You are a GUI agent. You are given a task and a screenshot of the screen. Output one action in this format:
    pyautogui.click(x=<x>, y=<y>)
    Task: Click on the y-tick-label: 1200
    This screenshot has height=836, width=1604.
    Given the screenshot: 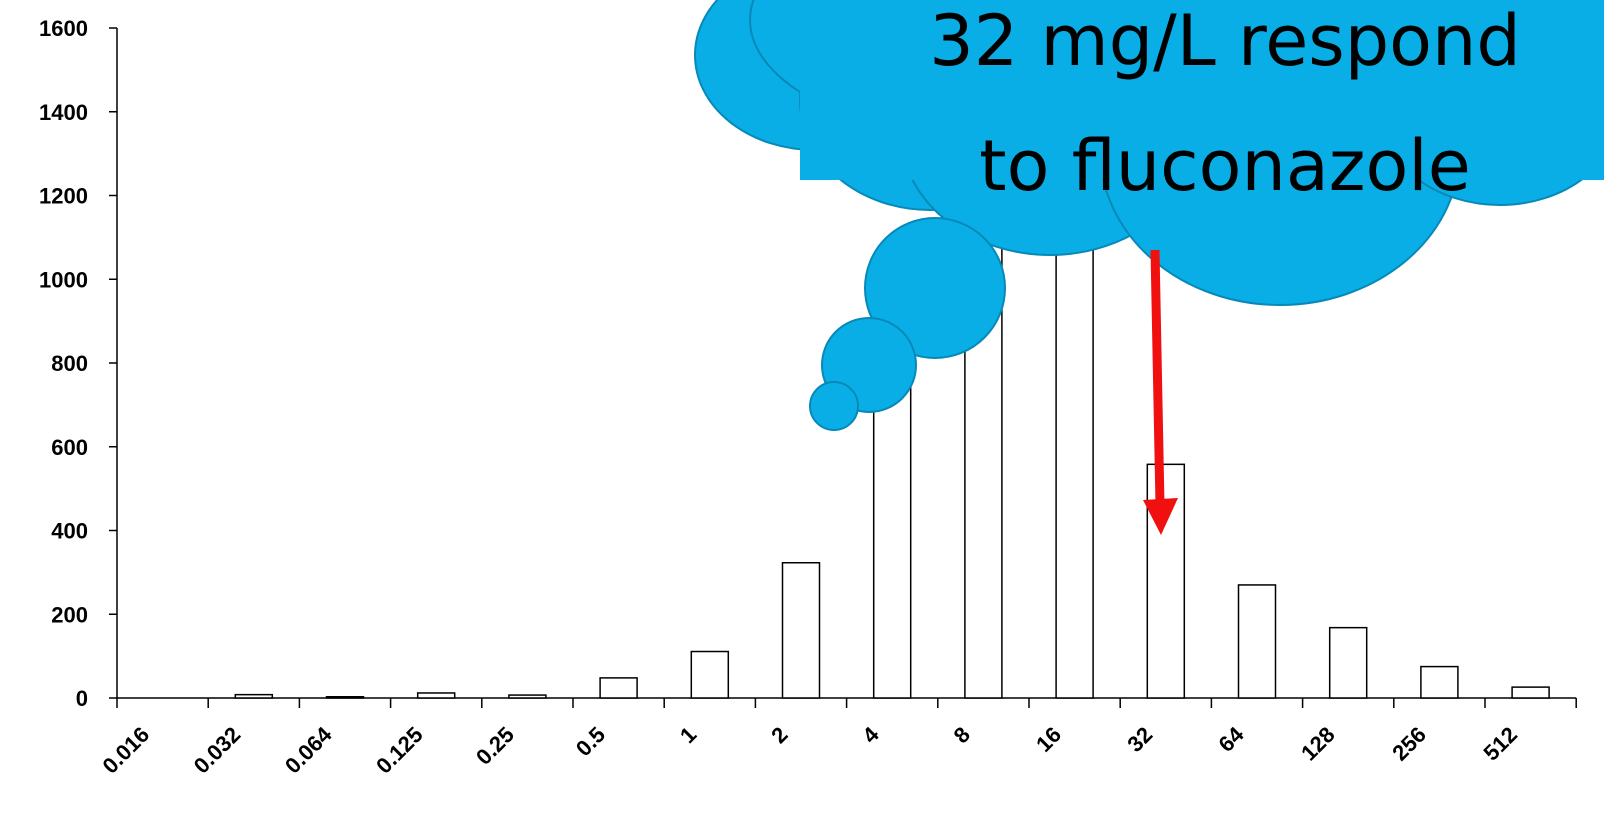 What is the action you would take?
    pyautogui.click(x=63, y=196)
    